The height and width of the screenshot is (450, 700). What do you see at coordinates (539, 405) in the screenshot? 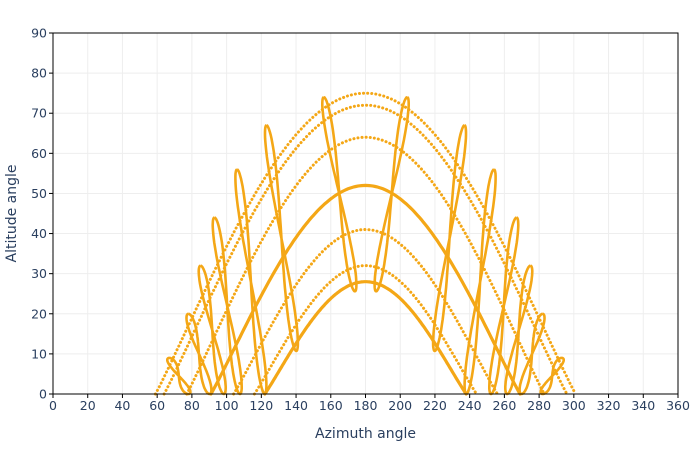
I see `x-tick-label: 280` at bounding box center [539, 405].